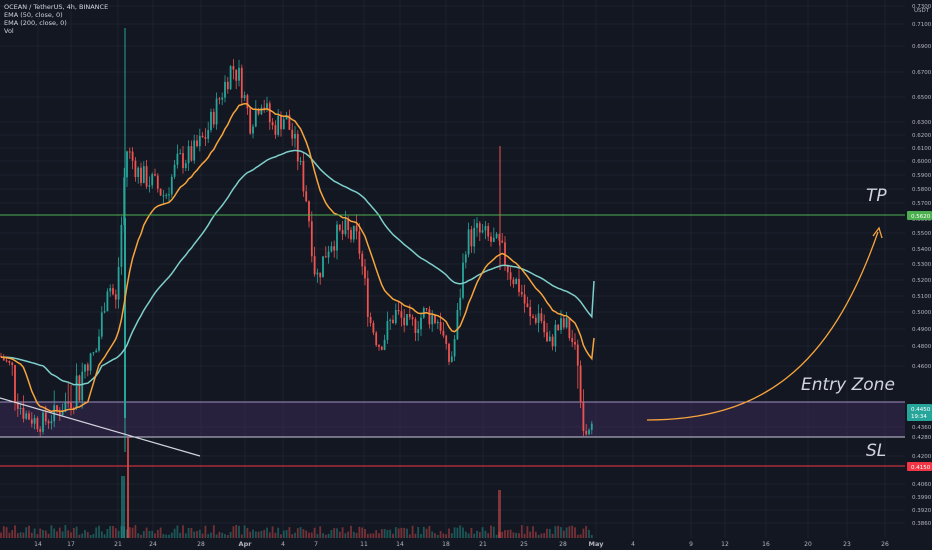 Image resolution: width=932 pixels, height=550 pixels. What do you see at coordinates (922, 438) in the screenshot?
I see `price-tick-label: 0.4280` at bounding box center [922, 438].